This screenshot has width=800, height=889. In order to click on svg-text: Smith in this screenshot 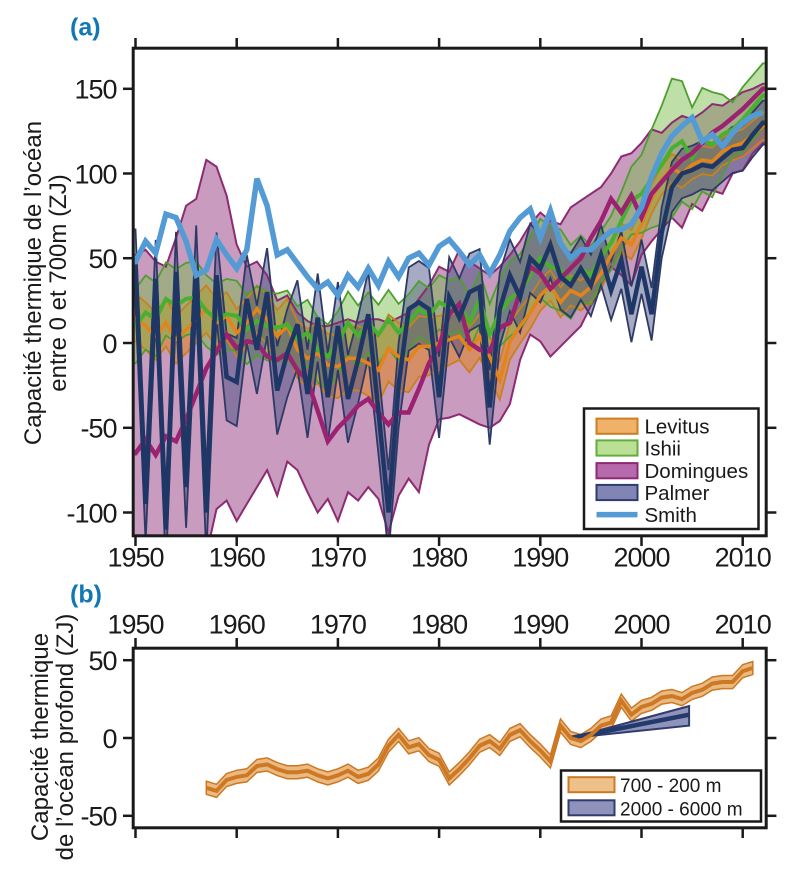, I will do `click(671, 515)`.